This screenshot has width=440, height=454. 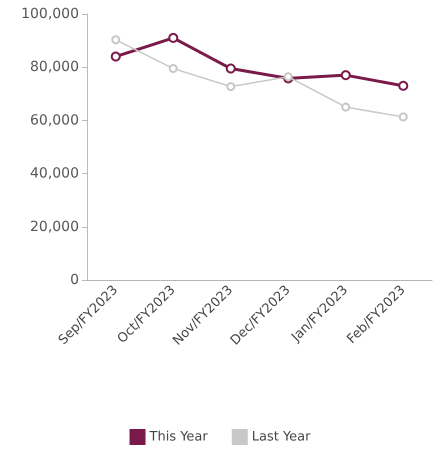 I want to click on legend-label: Last Year, so click(x=282, y=437).